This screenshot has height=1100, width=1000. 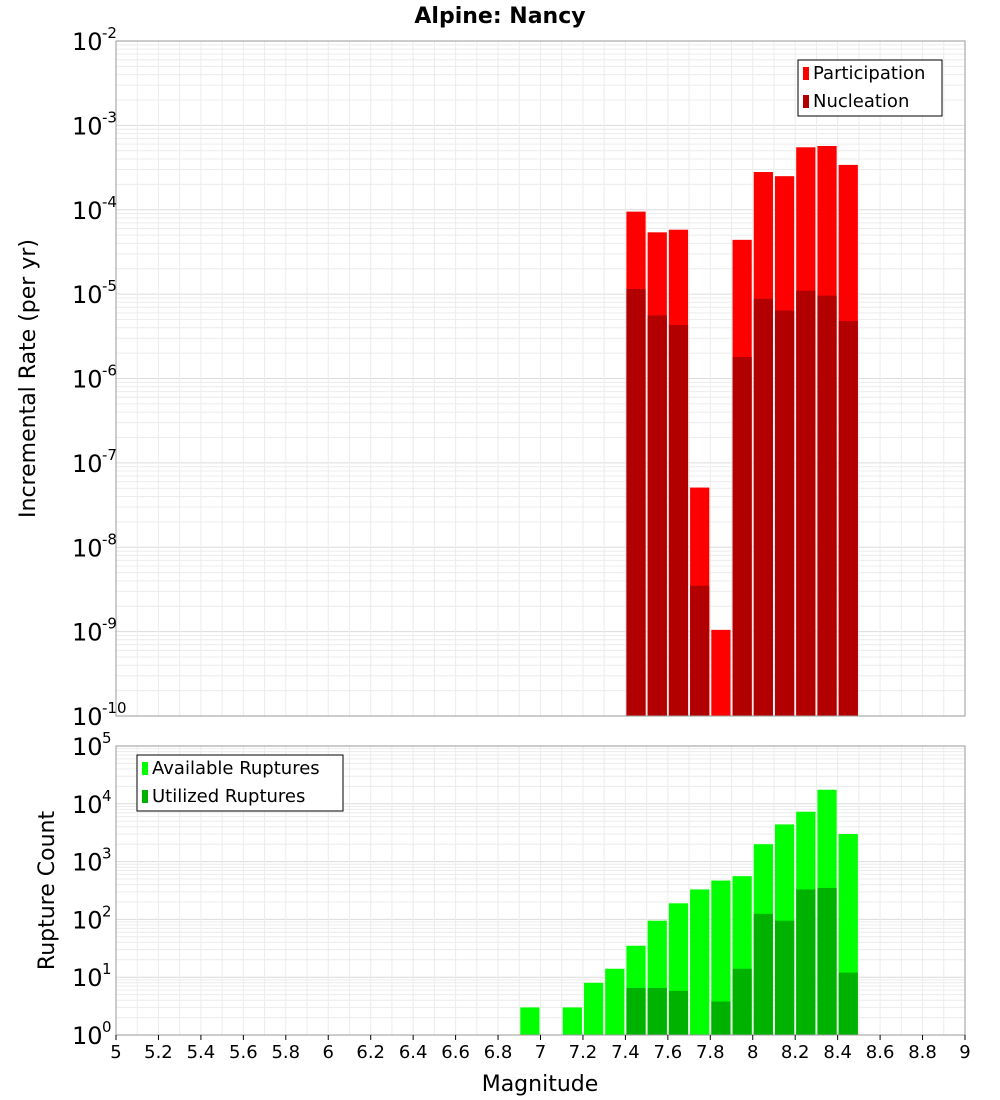 What do you see at coordinates (413, 1052) in the screenshot?
I see `x-tick-label: 6.4` at bounding box center [413, 1052].